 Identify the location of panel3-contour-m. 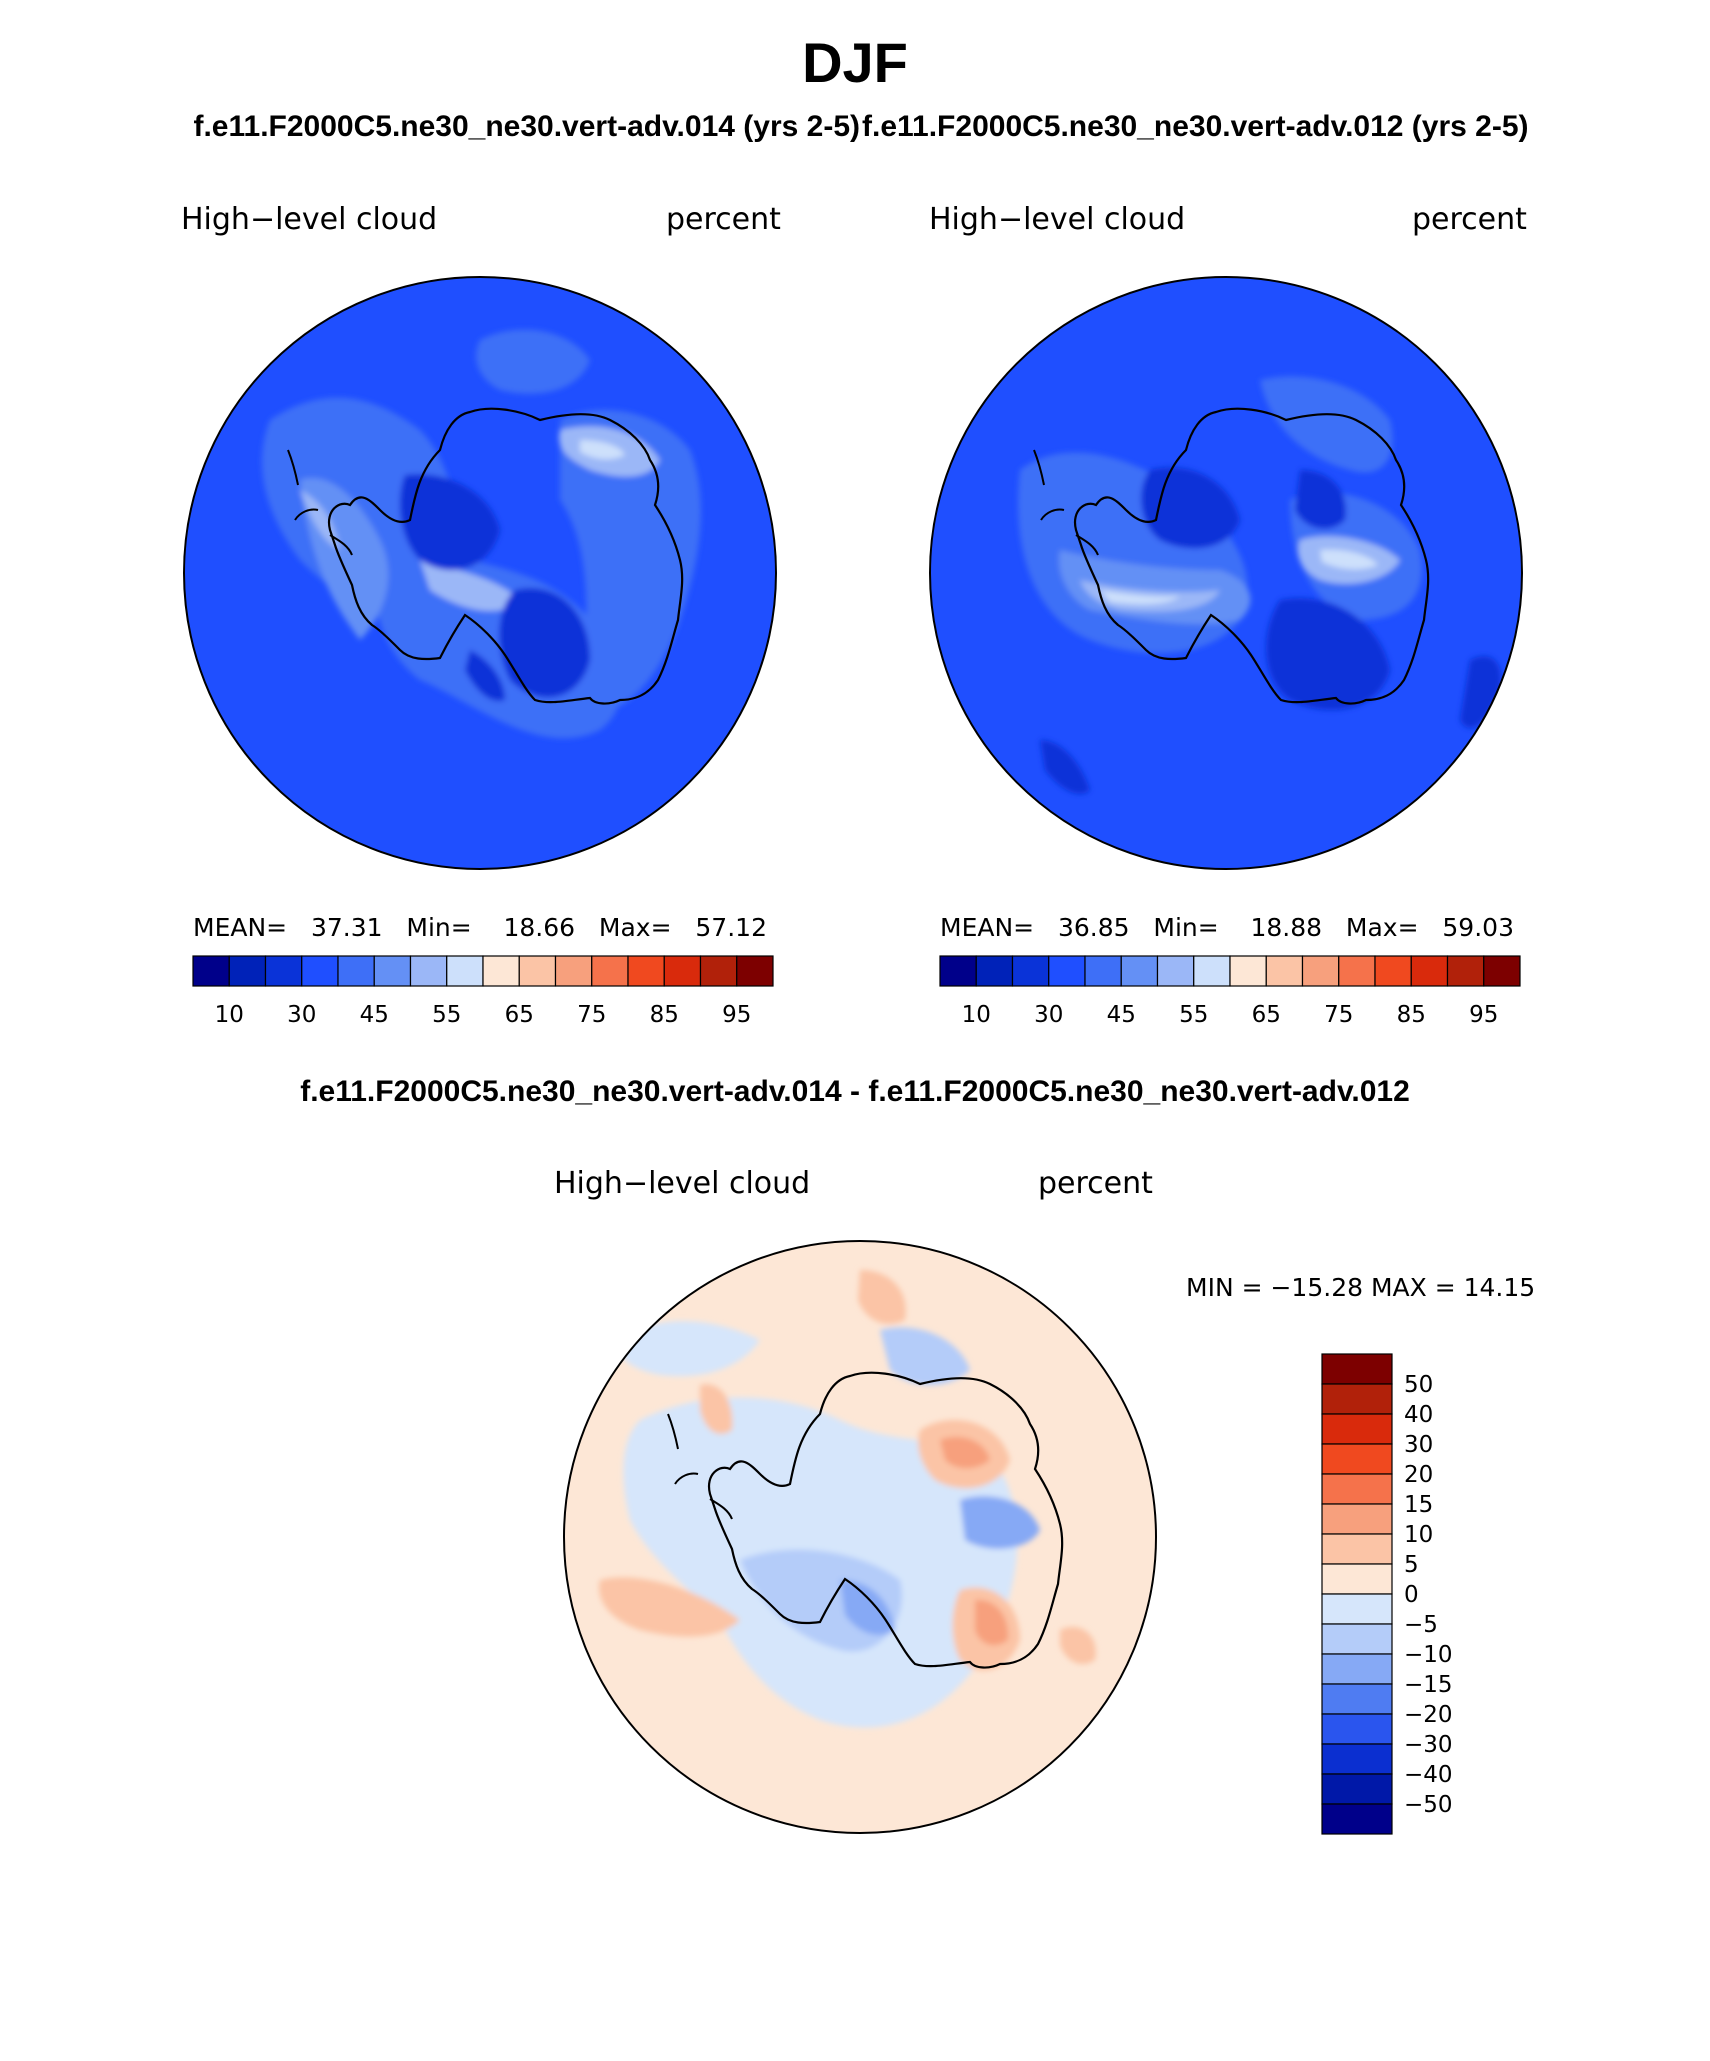
(716, 1409).